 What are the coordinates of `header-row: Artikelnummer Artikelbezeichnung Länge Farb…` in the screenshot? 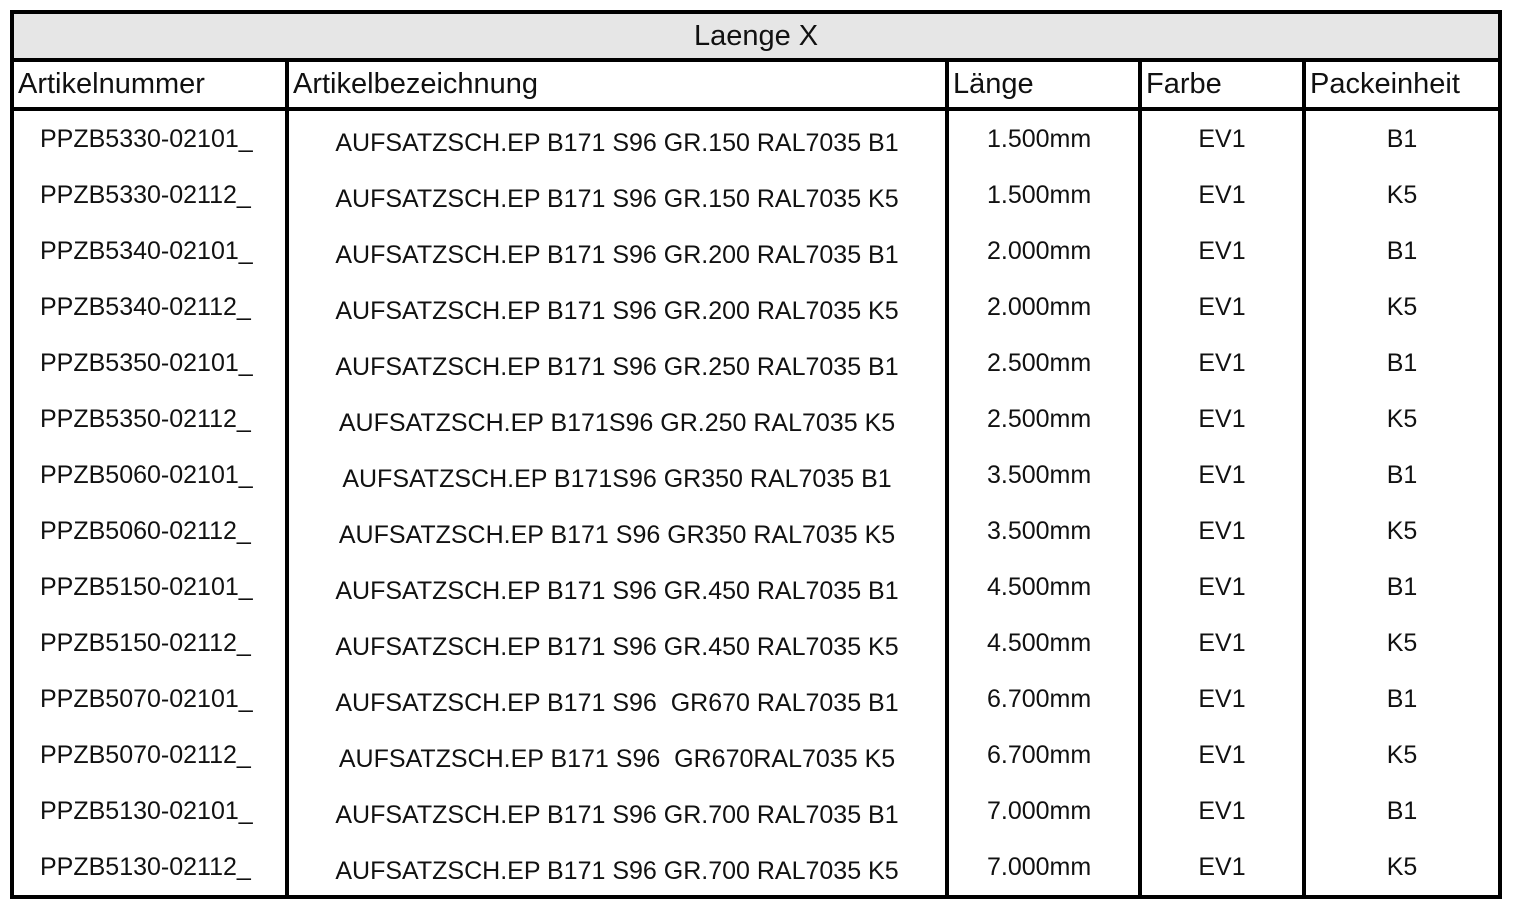 It's located at (756, 84).